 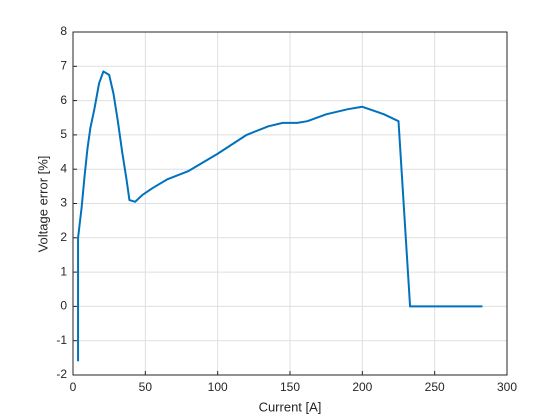 I want to click on x-axis-label: Current [A], so click(x=290, y=406).